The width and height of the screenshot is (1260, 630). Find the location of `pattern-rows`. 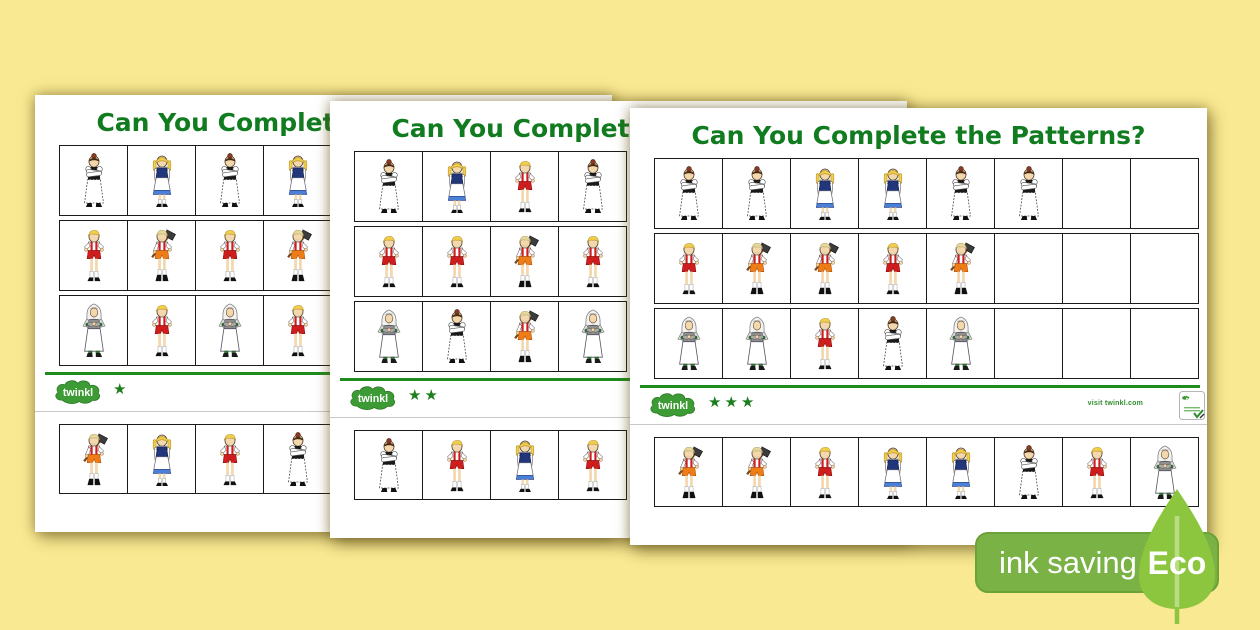

pattern-rows is located at coordinates (195, 257).